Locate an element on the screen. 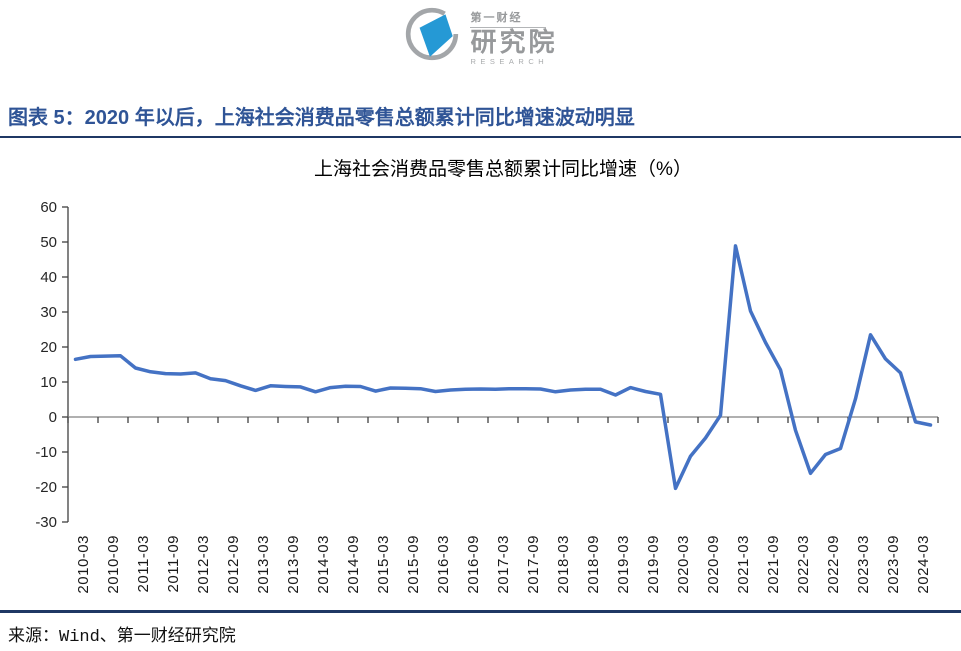  svg-text: 10 is located at coordinates (48, 382).